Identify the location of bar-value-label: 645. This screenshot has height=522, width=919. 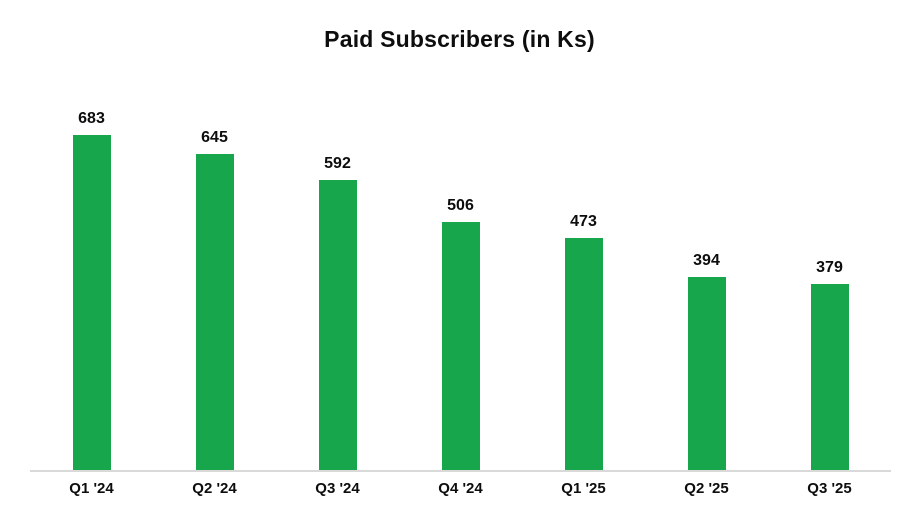
(214, 137).